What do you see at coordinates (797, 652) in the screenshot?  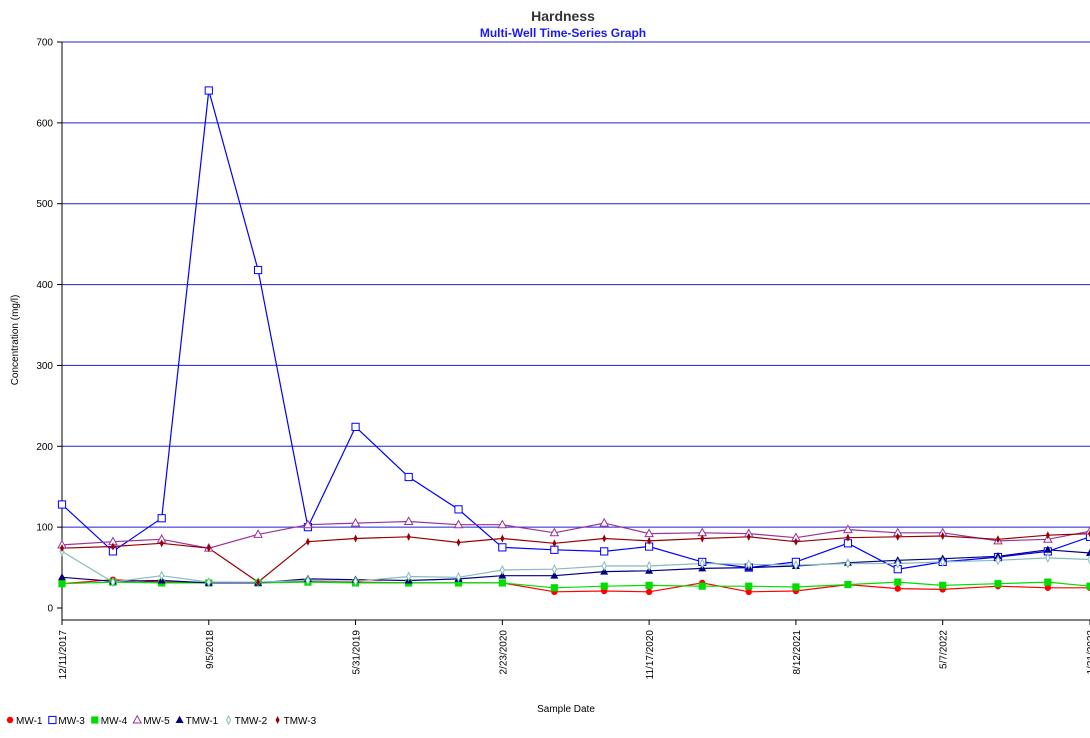 I see `x-tick-label: 8/12/2021` at bounding box center [797, 652].